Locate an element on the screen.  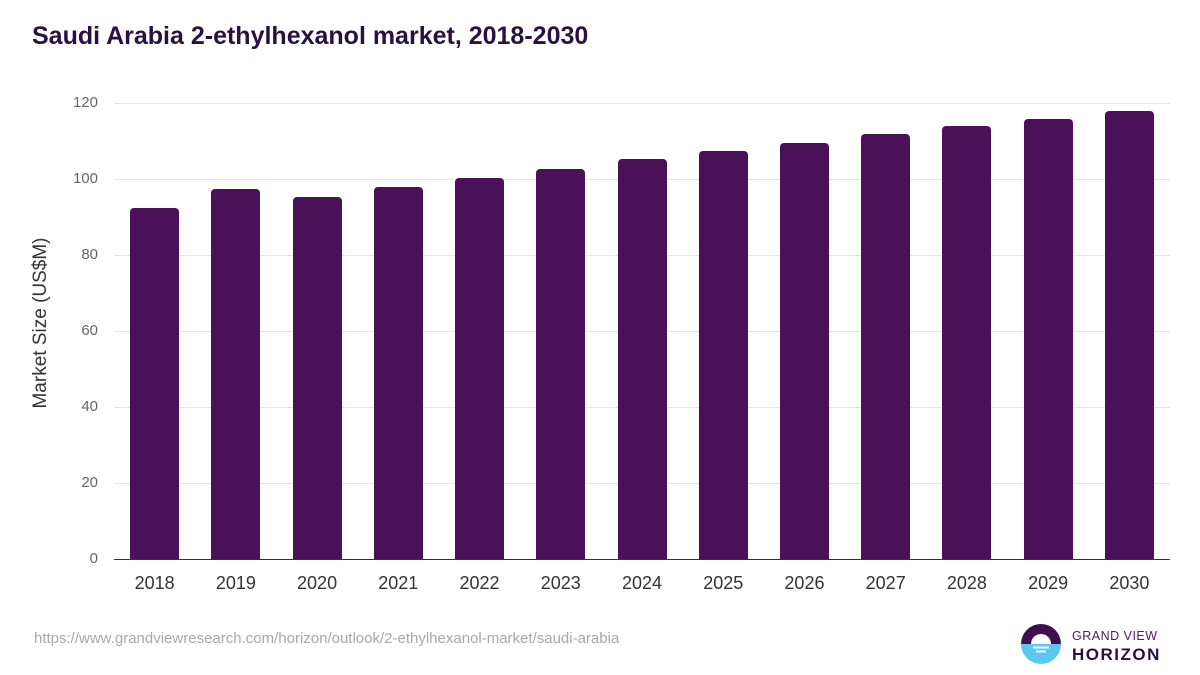
grand-view-horizon-logo: GRAND VIEW HORIZON is located at coordinates (1090, 646).